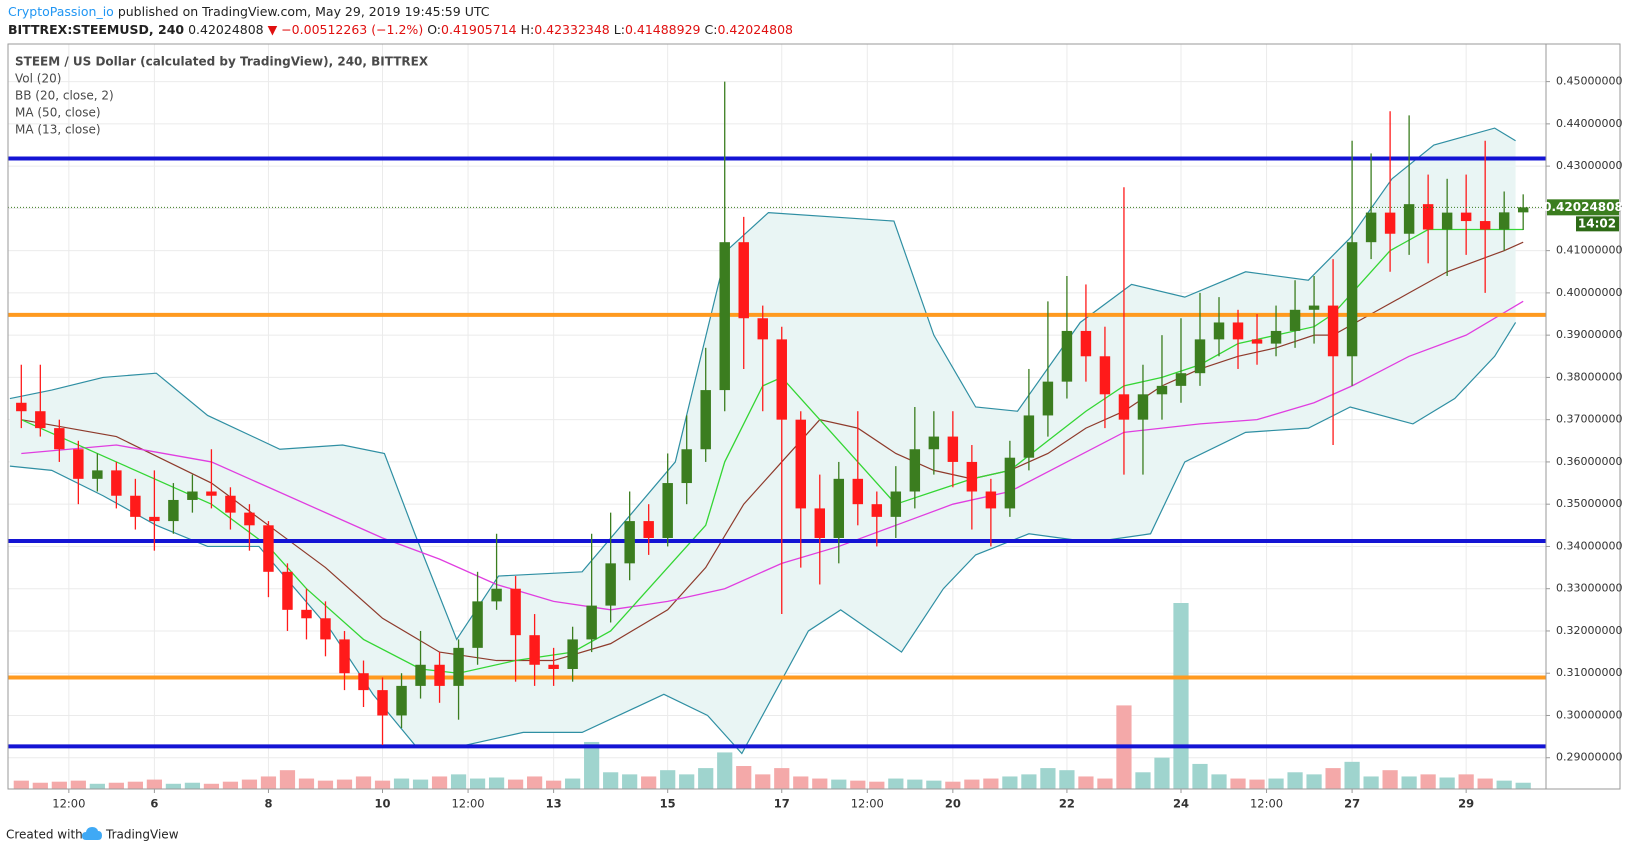 This screenshot has height=849, width=1627. Describe the element at coordinates (142, 835) in the screenshot. I see `footer-brand: TradingView` at that location.